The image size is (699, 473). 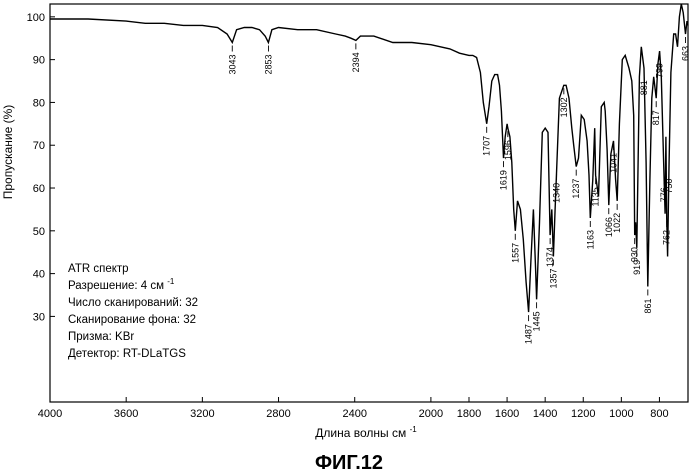 I want to click on peak-label: 1041, so click(x=614, y=158).